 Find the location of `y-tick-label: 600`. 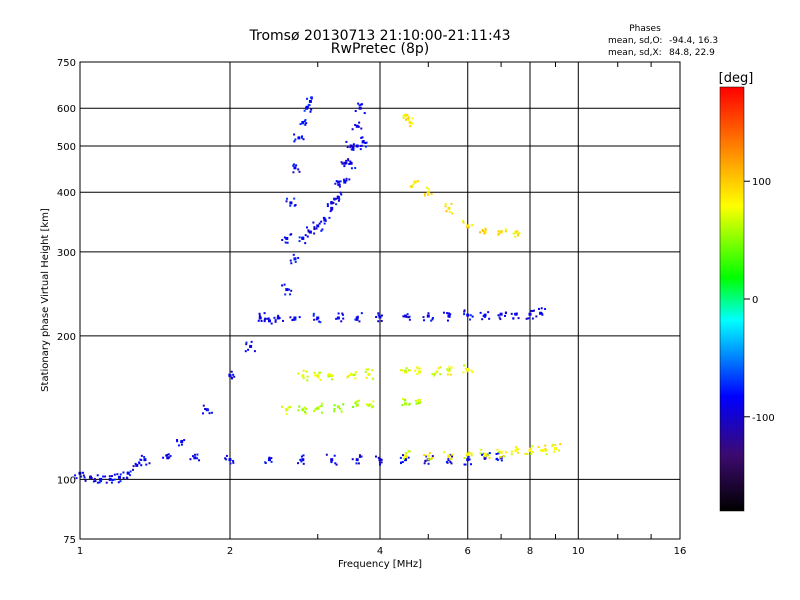

y-tick-label: 600 is located at coordinates (66, 109).